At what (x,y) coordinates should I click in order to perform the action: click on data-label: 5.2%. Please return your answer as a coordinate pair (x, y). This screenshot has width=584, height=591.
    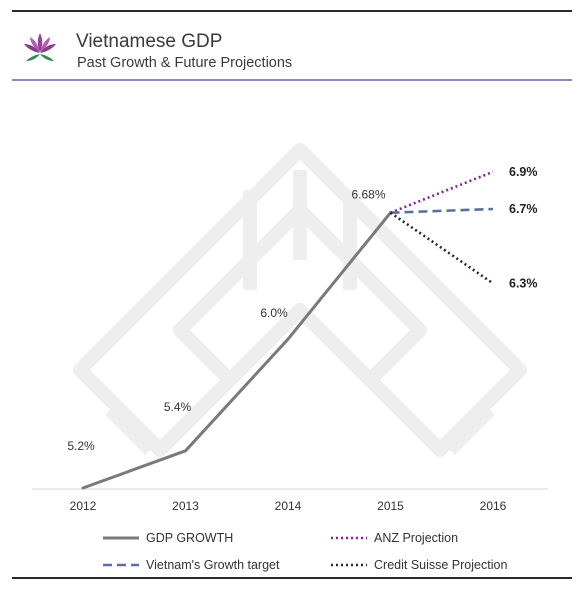
    Looking at the image, I should click on (81, 446).